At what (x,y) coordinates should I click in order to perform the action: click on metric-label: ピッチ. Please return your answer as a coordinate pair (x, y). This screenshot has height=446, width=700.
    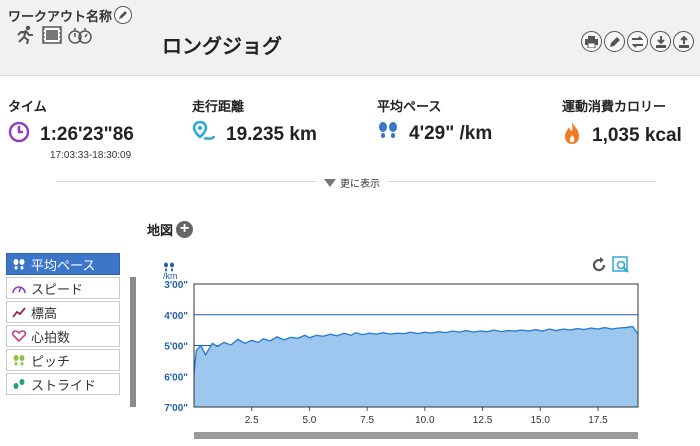
    Looking at the image, I should click on (51, 361).